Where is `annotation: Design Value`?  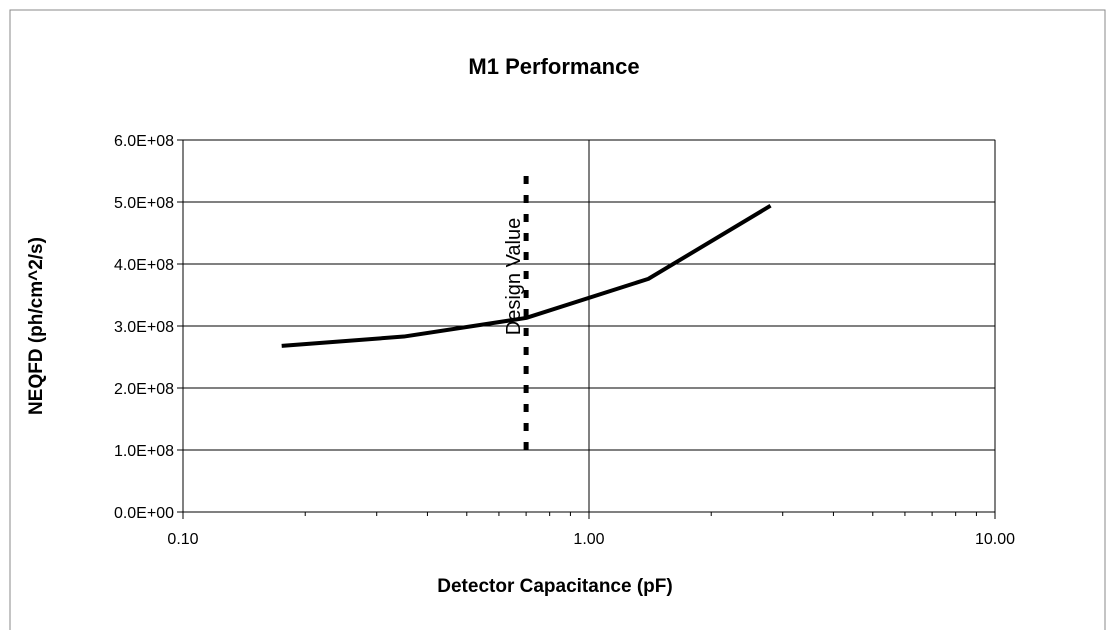
annotation: Design Value is located at coordinates (514, 276).